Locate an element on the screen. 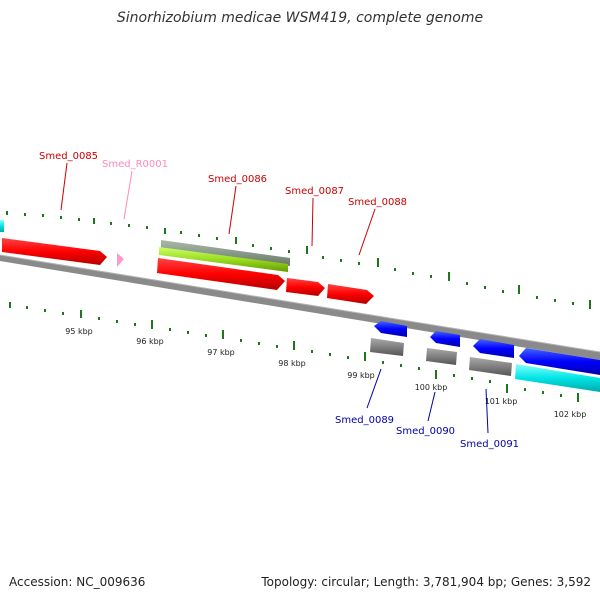 The height and width of the screenshot is (600, 600). reverse-strand-features is located at coordinates (485, 356).